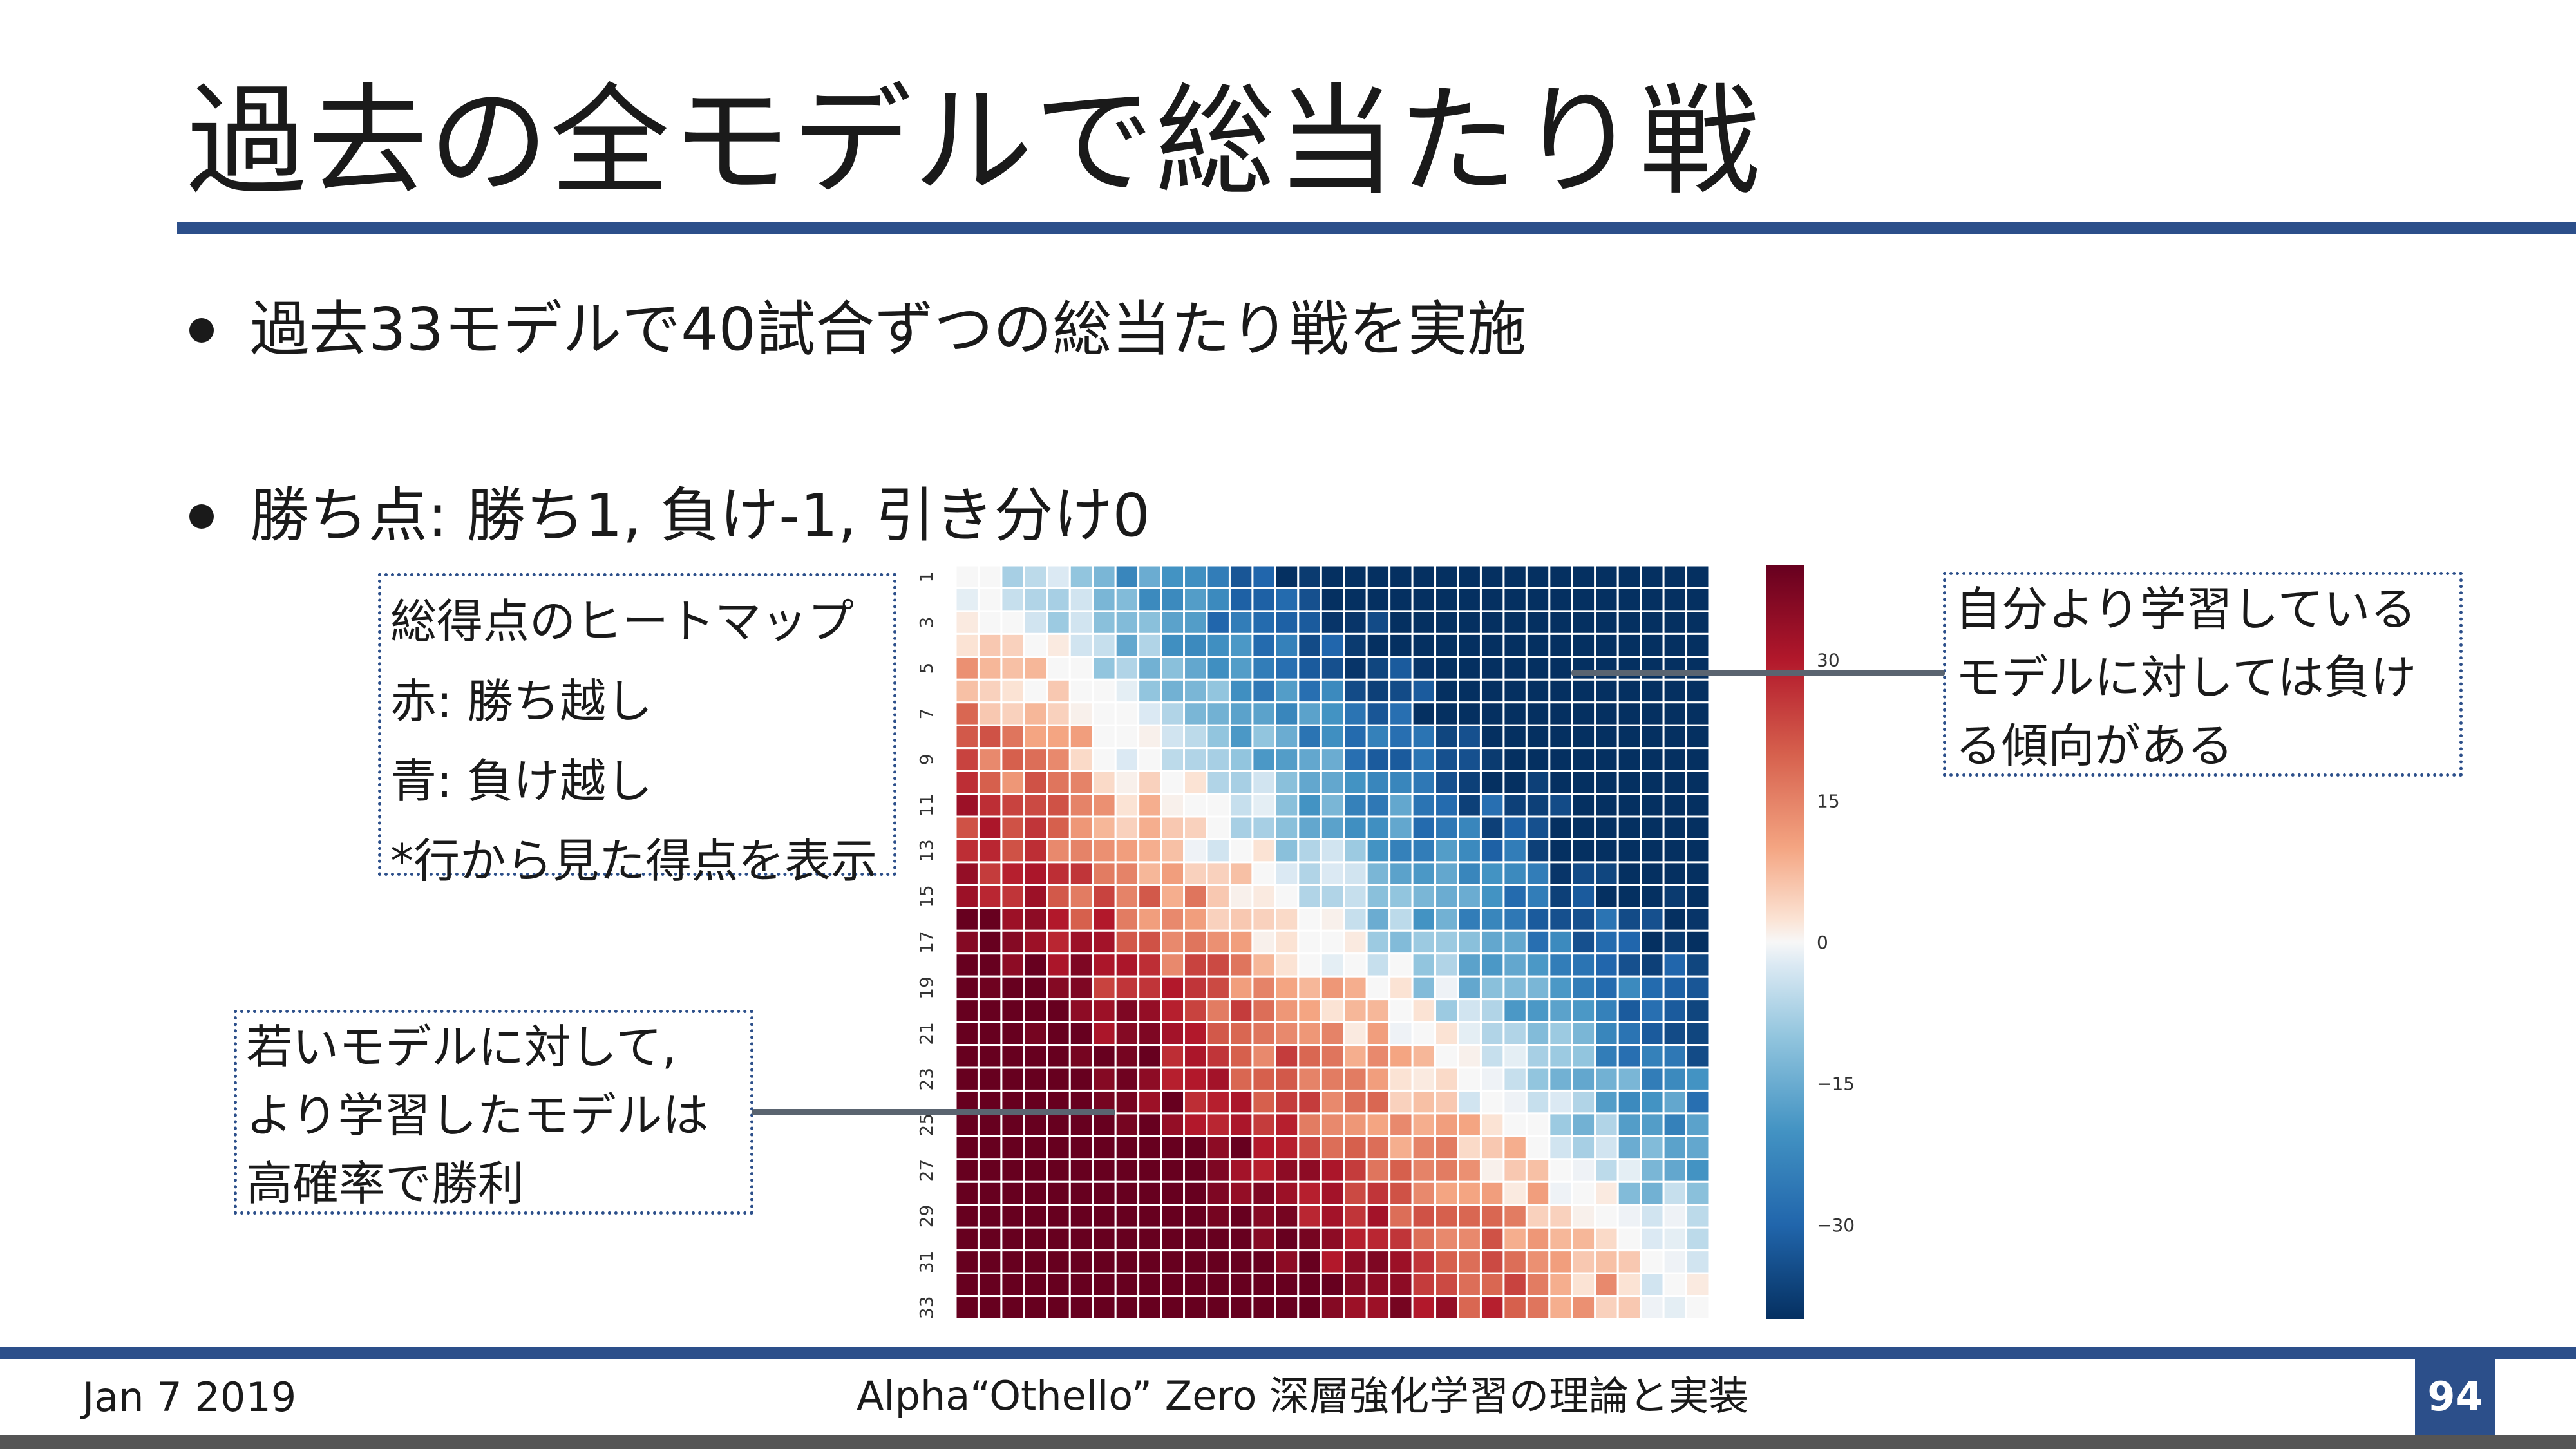  What do you see at coordinates (478, 1115) in the screenshot?
I see `young-callout-line-2: より学習したモデルは` at bounding box center [478, 1115].